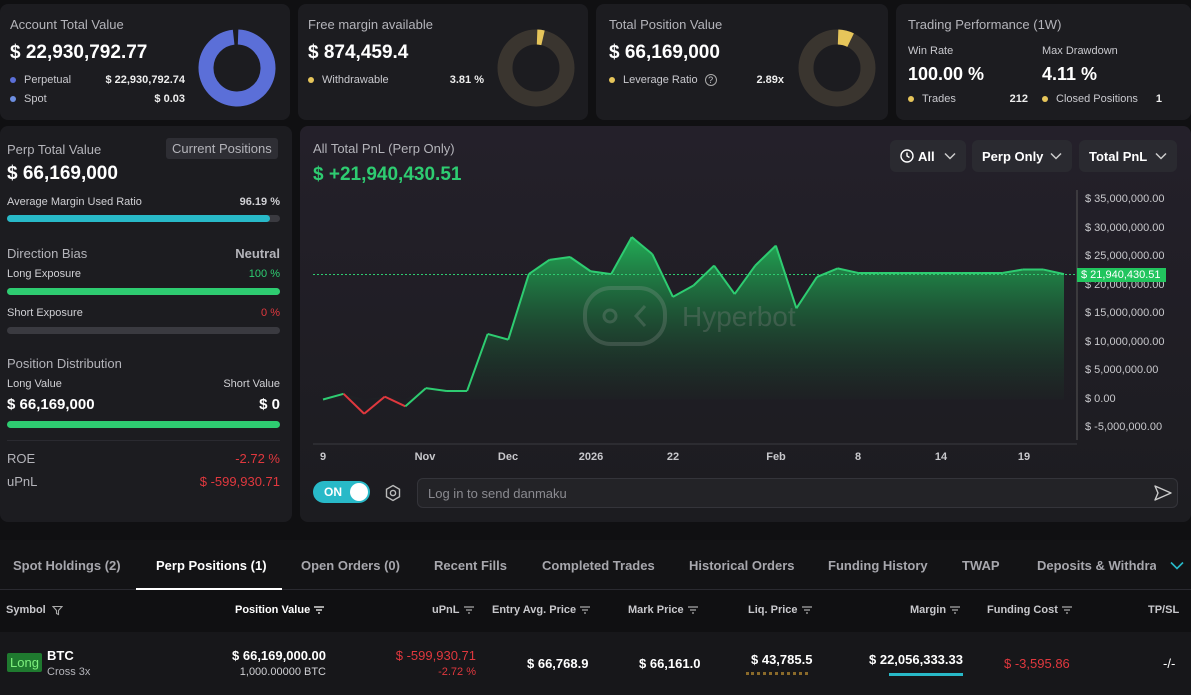  What do you see at coordinates (710, 80) in the screenshot?
I see `help-icon: ?` at bounding box center [710, 80].